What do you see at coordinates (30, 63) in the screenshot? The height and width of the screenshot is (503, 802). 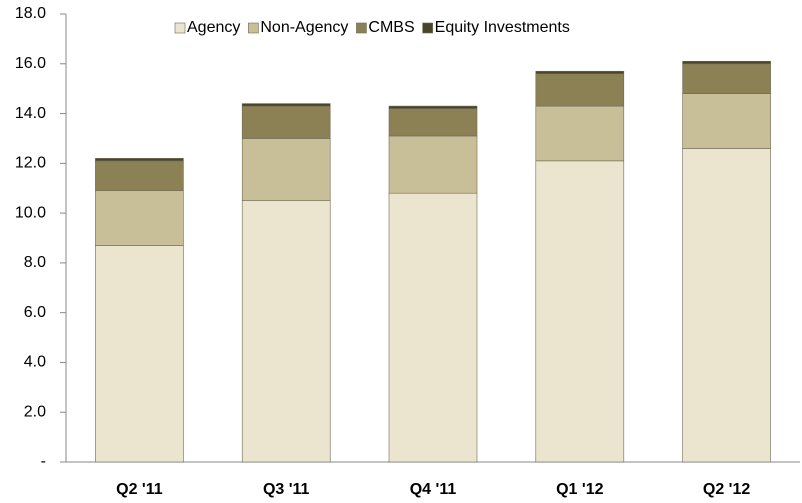 I see `y-tick-label: 16.0` at bounding box center [30, 63].